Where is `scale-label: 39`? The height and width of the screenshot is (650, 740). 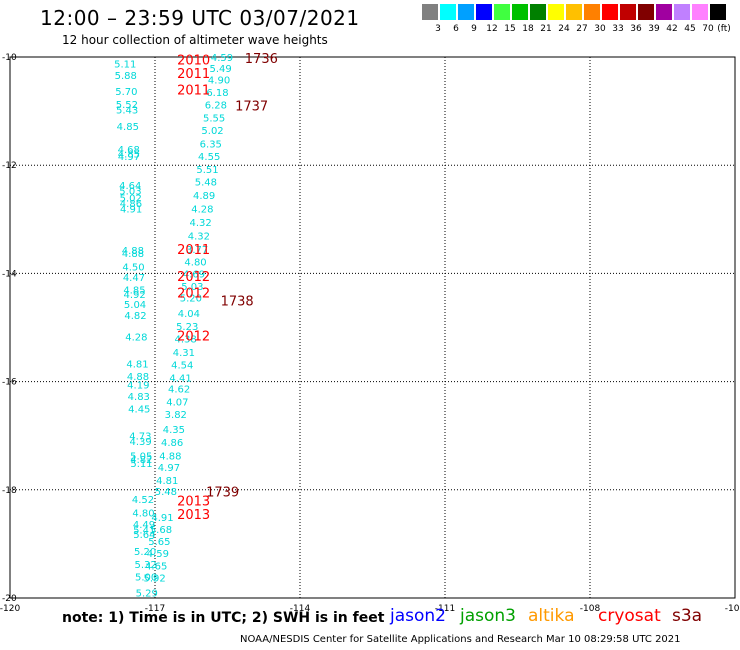
scale-label: 39 is located at coordinates (654, 29).